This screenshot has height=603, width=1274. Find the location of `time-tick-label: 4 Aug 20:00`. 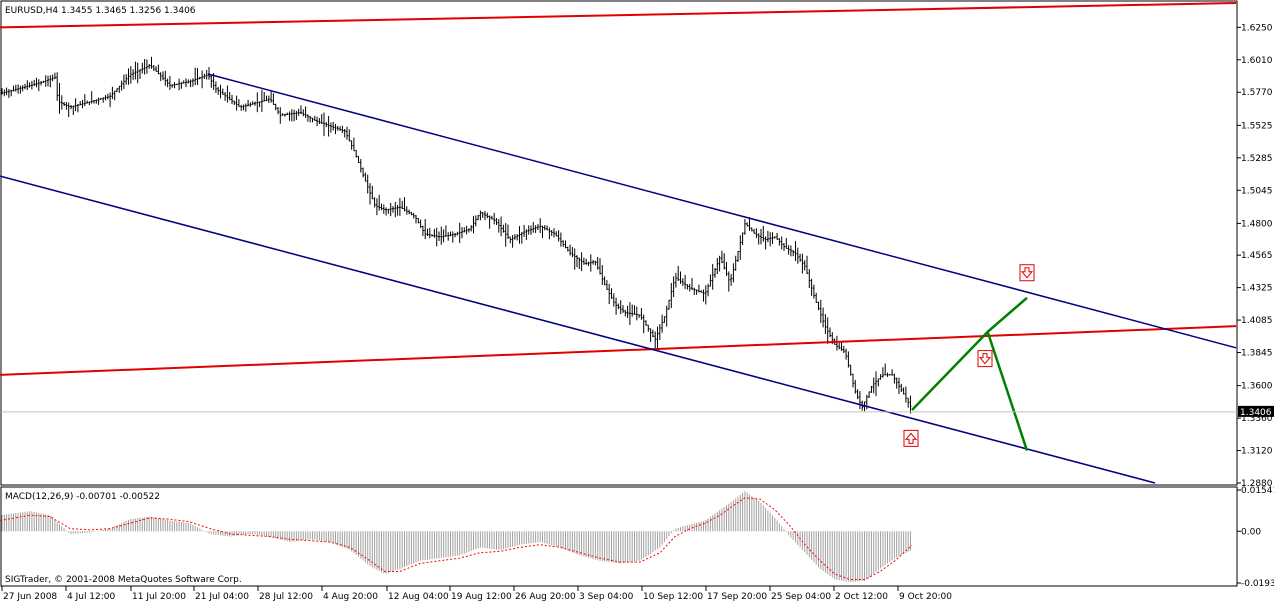

time-tick-label: 4 Aug 20:00 is located at coordinates (350, 597).